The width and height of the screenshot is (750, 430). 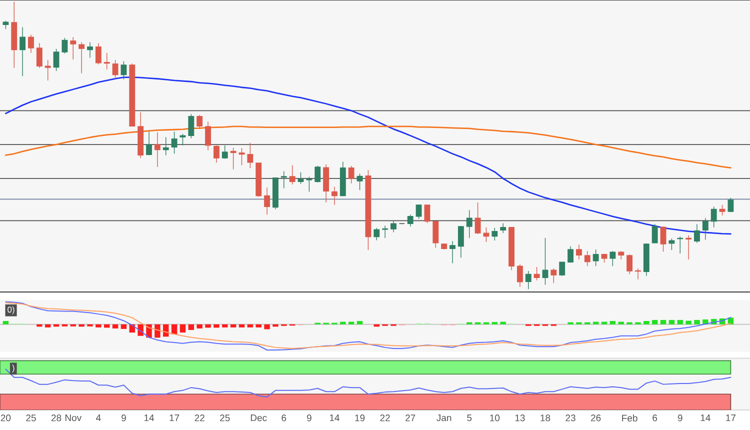 I want to click on x-tick-label: 23, so click(x=571, y=418).